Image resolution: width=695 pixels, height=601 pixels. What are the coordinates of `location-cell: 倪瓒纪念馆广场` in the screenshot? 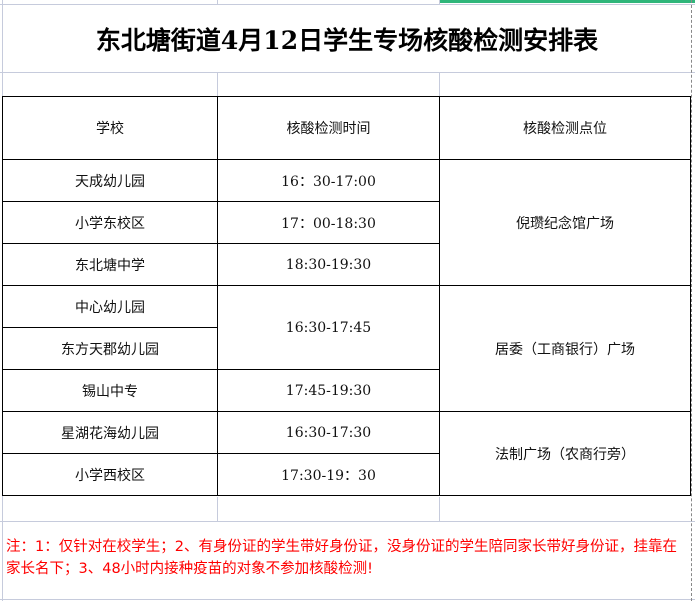 It's located at (565, 222).